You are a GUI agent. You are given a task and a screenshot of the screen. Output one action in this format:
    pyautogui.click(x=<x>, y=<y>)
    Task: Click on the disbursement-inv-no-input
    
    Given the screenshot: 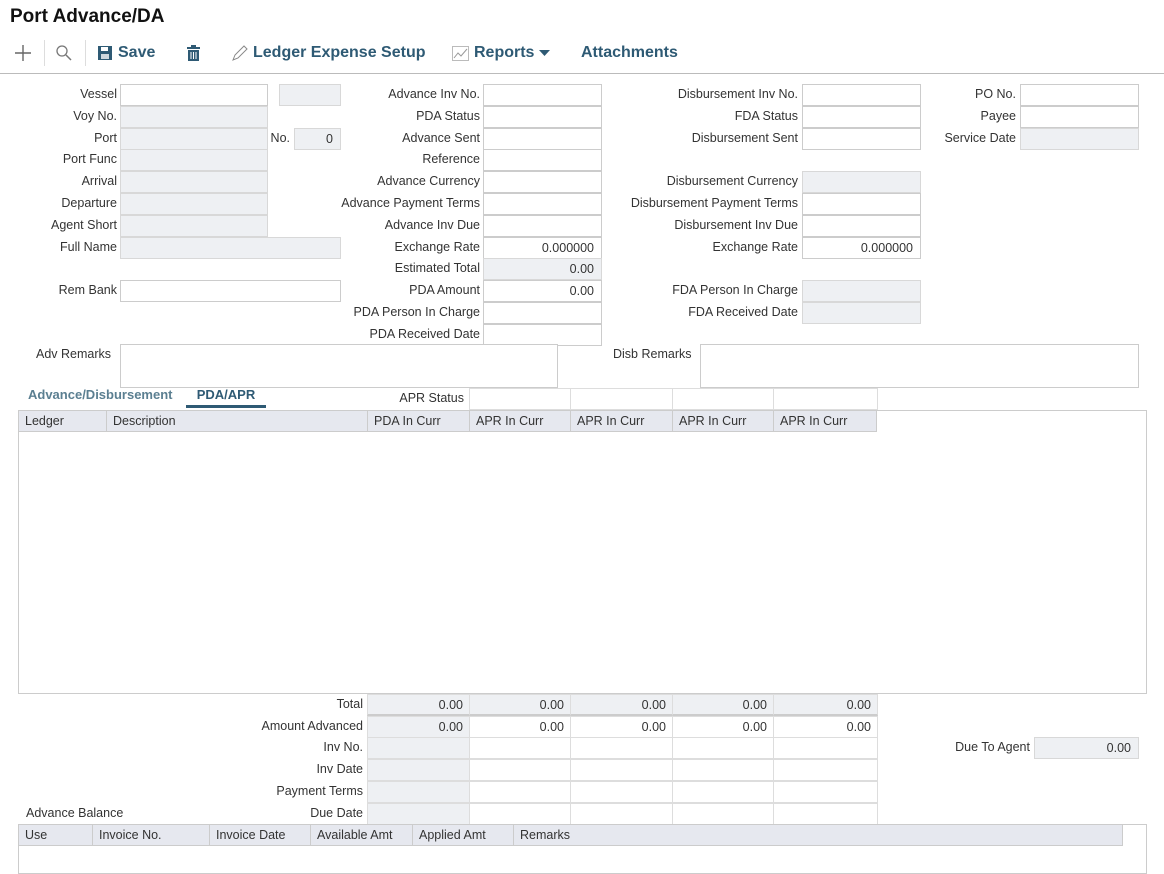 What is the action you would take?
    pyautogui.click(x=861, y=95)
    